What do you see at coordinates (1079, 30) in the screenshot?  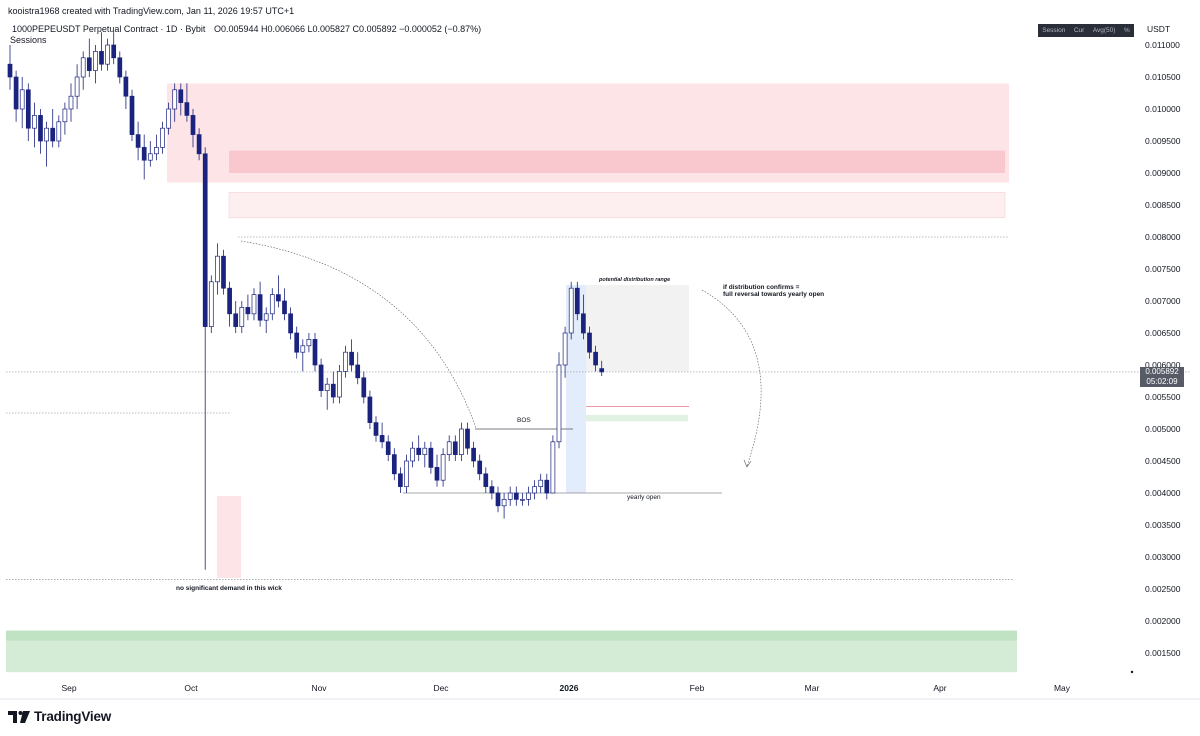 I see `currency-toggle: Cur` at bounding box center [1079, 30].